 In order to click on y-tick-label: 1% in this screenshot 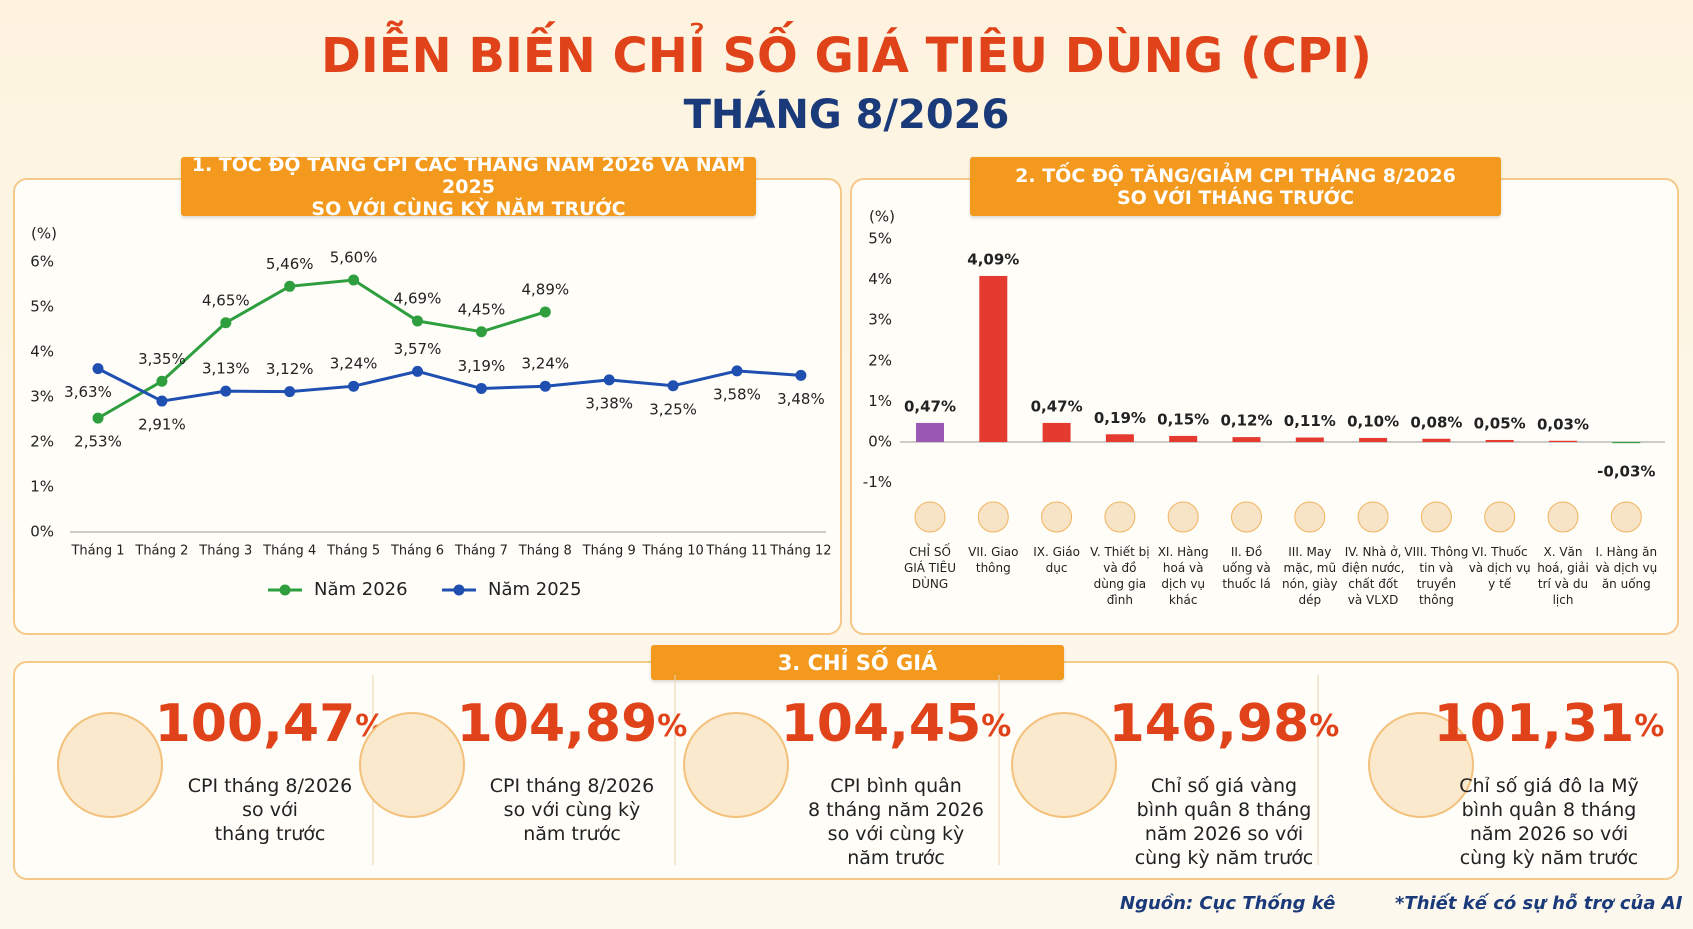, I will do `click(42, 487)`.